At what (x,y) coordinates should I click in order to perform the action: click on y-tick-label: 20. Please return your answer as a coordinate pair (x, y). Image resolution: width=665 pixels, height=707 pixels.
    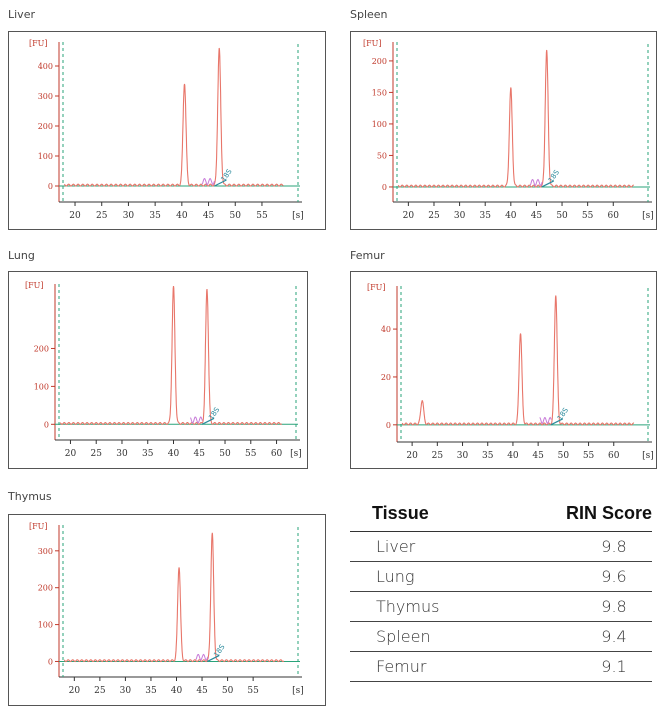
    Looking at the image, I should click on (386, 377).